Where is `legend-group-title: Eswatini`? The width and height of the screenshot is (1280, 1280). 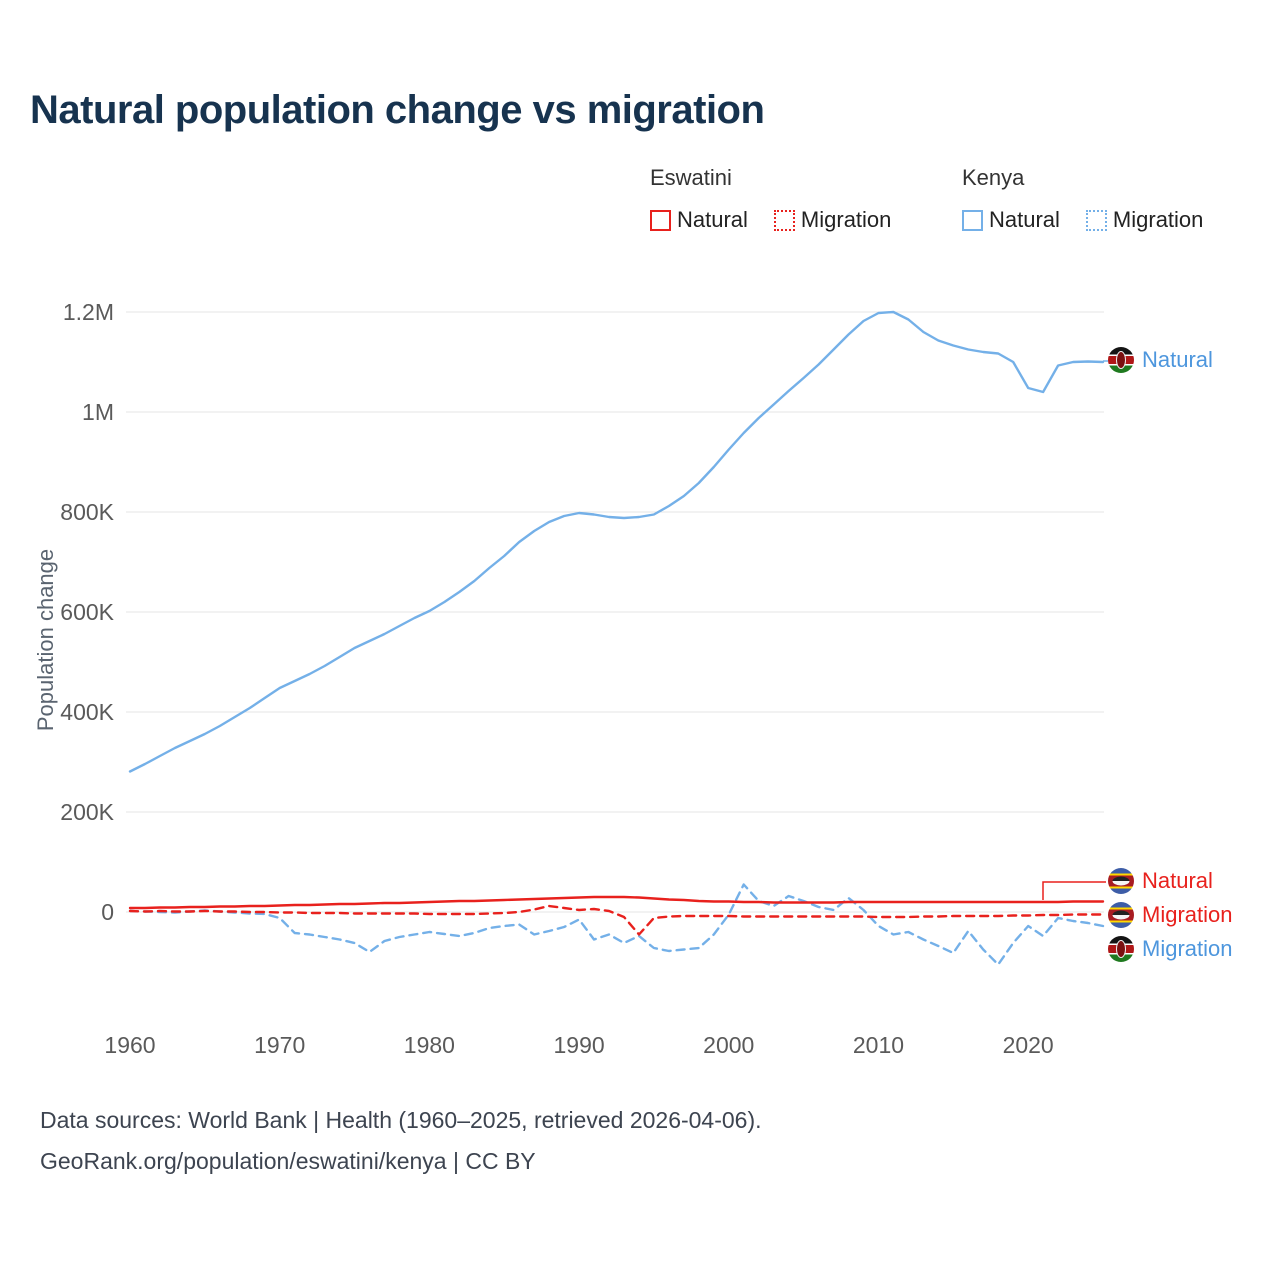
legend-group-title: Eswatini is located at coordinates (691, 177).